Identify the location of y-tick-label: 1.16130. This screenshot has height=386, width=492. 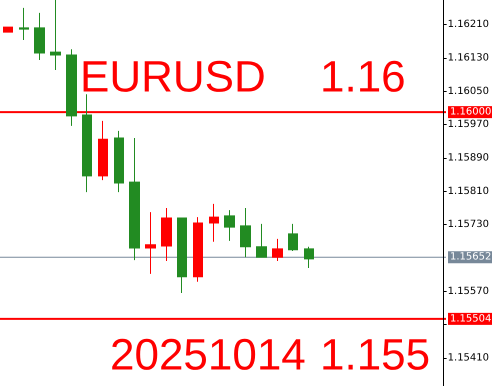
(469, 58).